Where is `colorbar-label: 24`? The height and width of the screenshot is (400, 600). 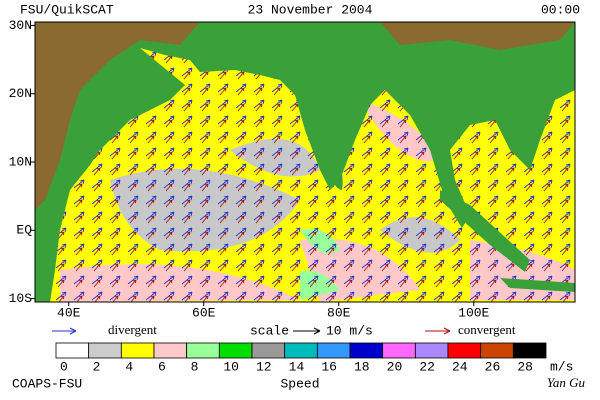 colorbar-label: 24 is located at coordinates (460, 366).